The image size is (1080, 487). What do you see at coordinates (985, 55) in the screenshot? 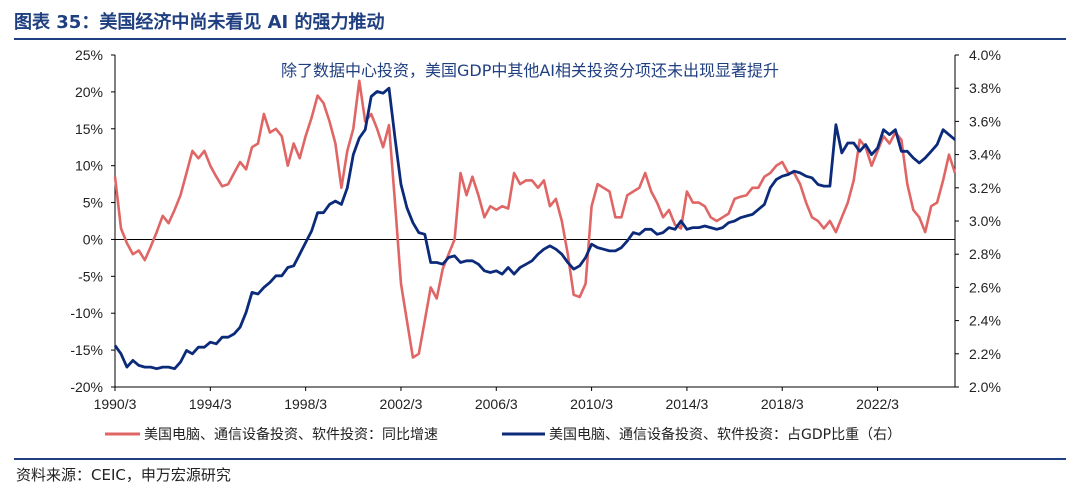
I see `y-right-tick-label: 4.0%` at bounding box center [985, 55].